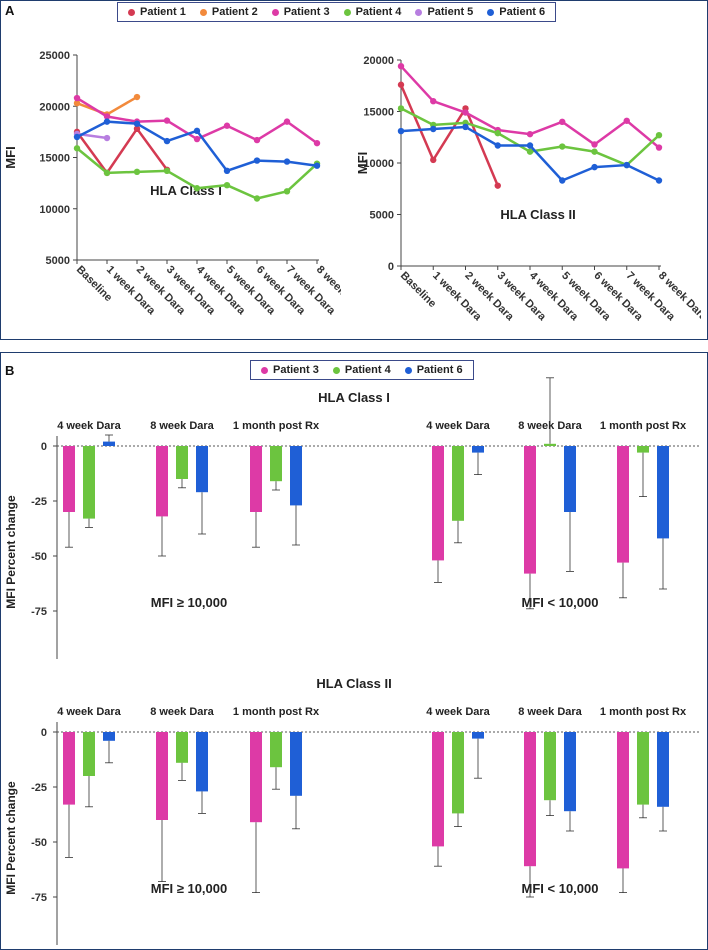 The image size is (708, 950). What do you see at coordinates (163, 12) in the screenshot?
I see `legend-label: Patient 1` at bounding box center [163, 12].